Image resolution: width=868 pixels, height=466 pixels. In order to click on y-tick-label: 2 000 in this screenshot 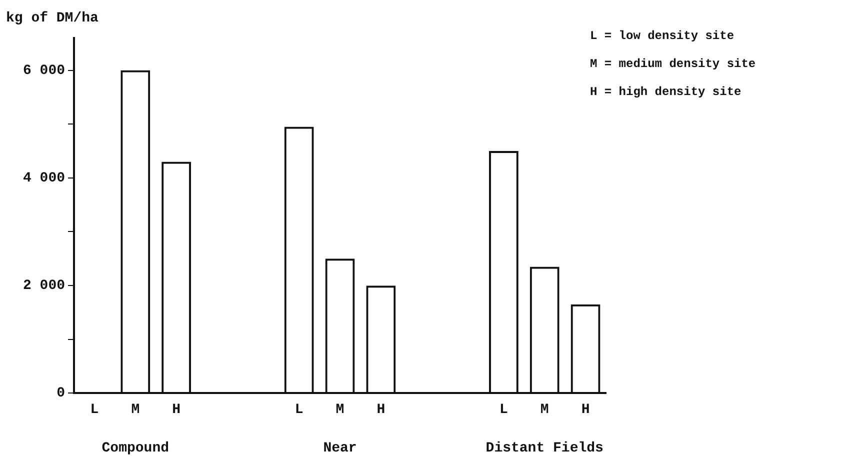, I will do `click(44, 286)`.